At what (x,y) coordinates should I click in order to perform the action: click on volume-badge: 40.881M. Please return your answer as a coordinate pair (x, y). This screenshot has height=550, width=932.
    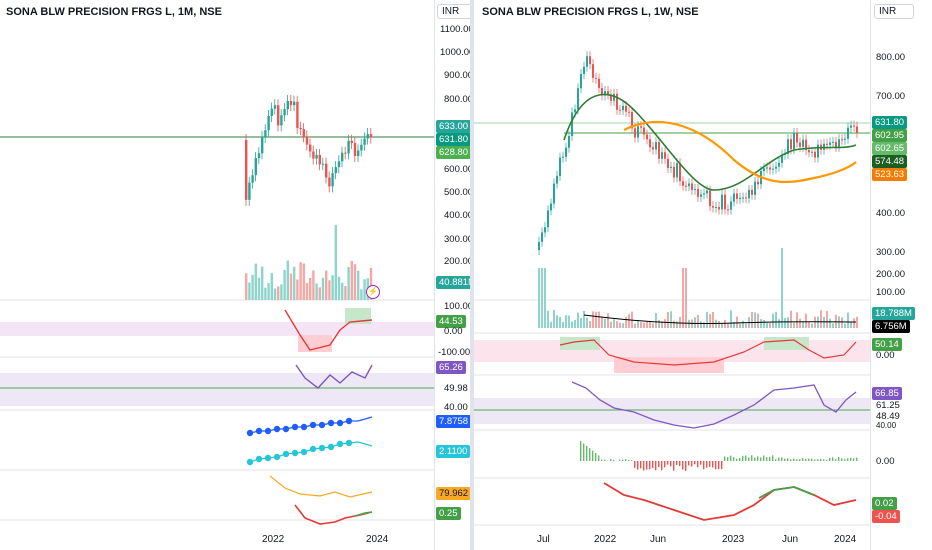
    Looking at the image, I should click on (457, 282).